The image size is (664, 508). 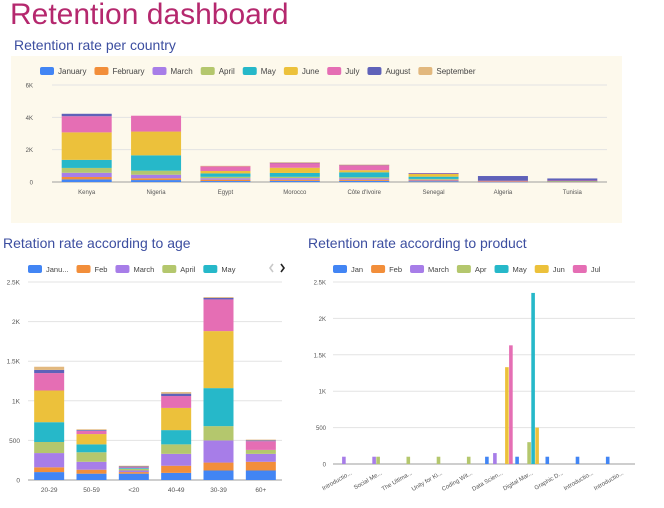 I want to click on bar-segment-50-59-august, so click(x=91, y=430).